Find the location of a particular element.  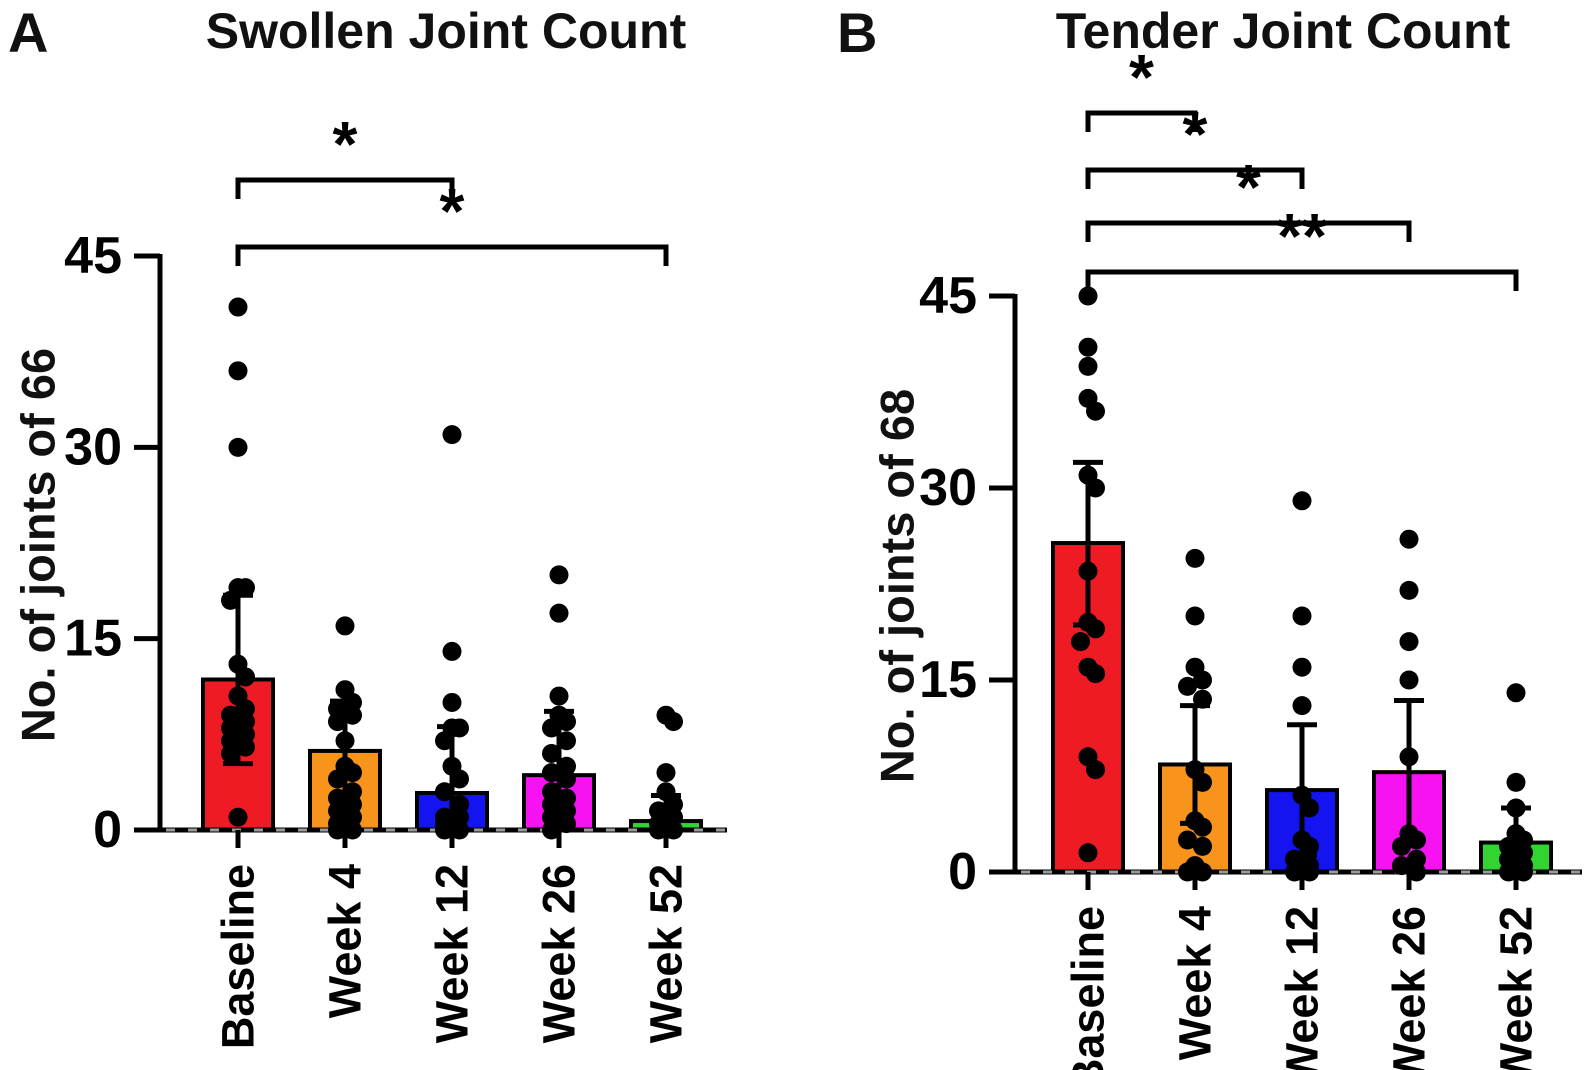

significance-bracket: ** is located at coordinates (1302, 245).